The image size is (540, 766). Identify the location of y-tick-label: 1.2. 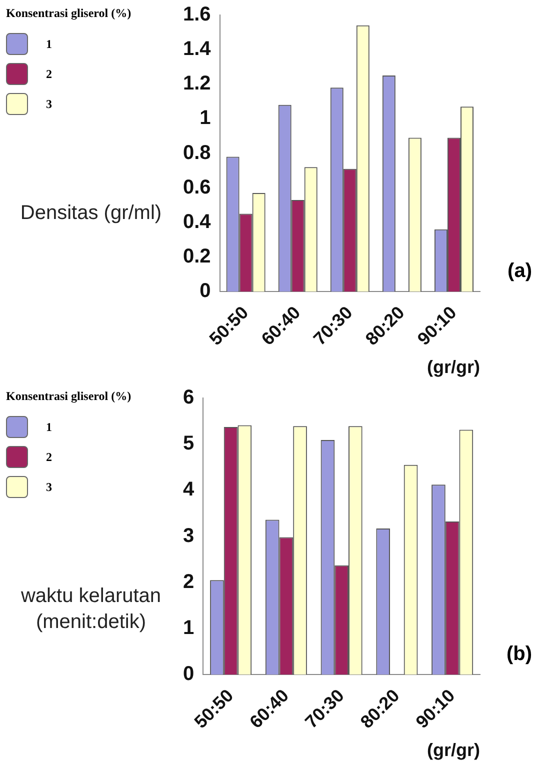
(196, 83).